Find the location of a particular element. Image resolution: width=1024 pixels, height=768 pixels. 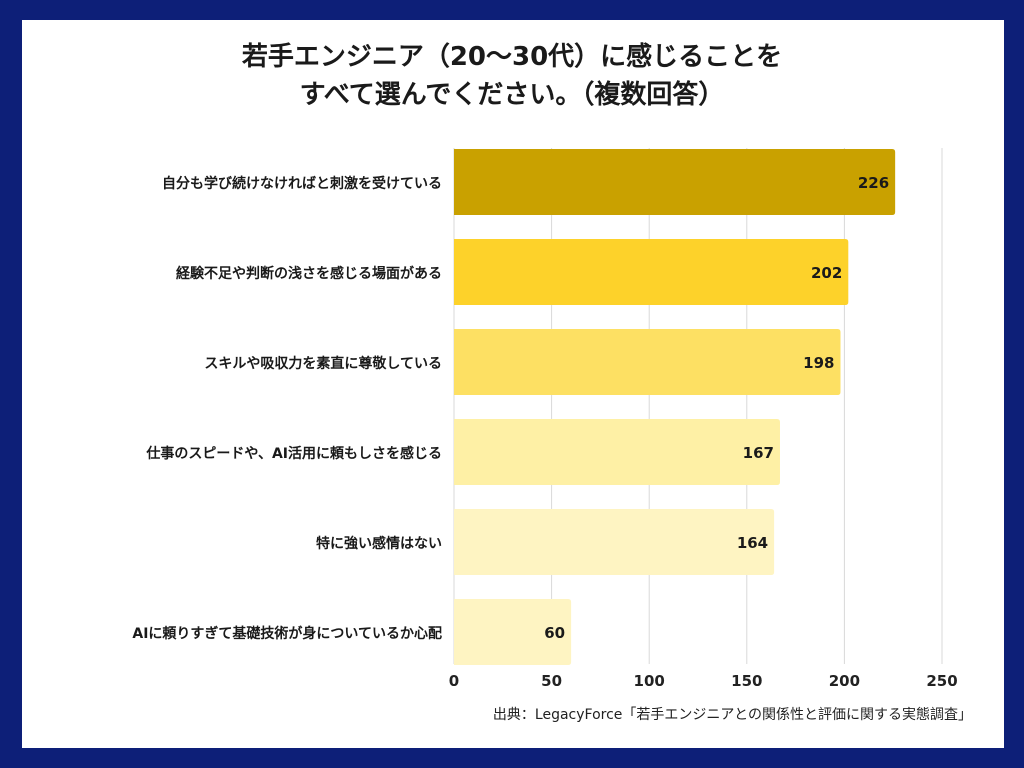

data-label: 198 is located at coordinates (818, 363).